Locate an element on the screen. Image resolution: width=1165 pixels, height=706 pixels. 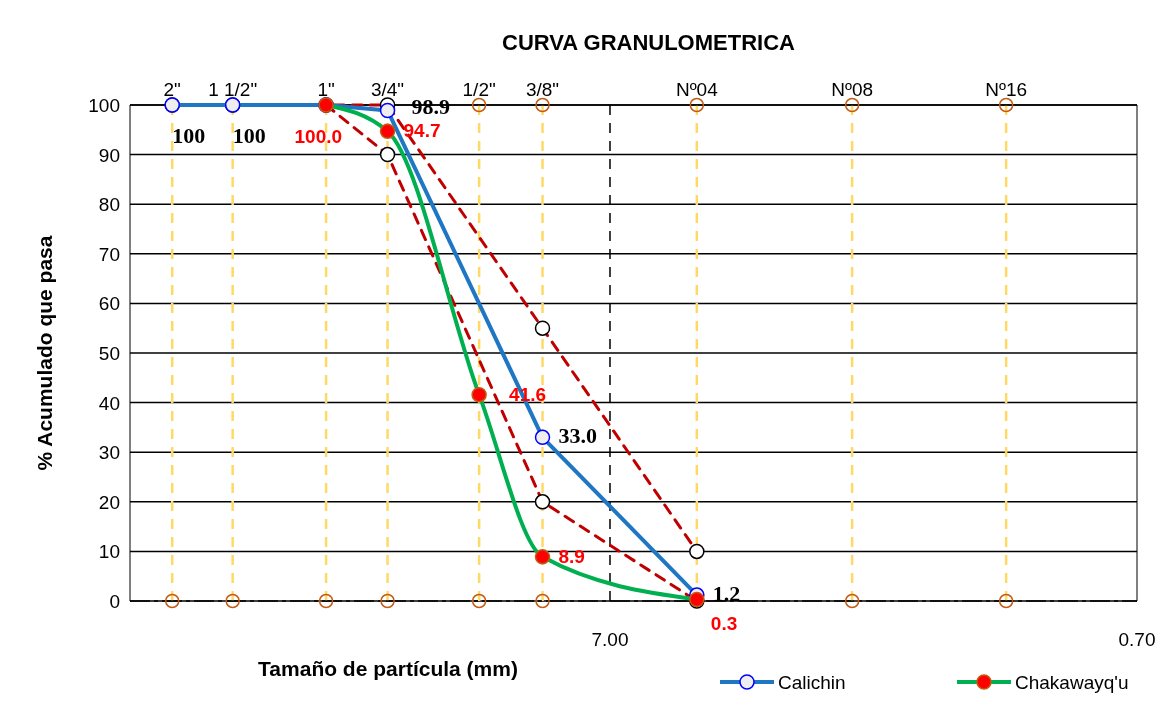
annotation: 1 1/2" is located at coordinates (233, 89).